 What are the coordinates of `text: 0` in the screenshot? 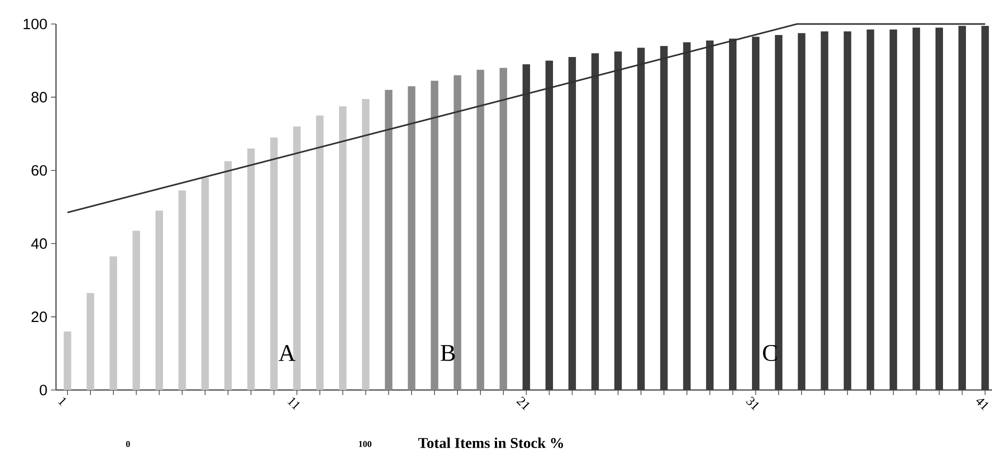 It's located at (128, 444).